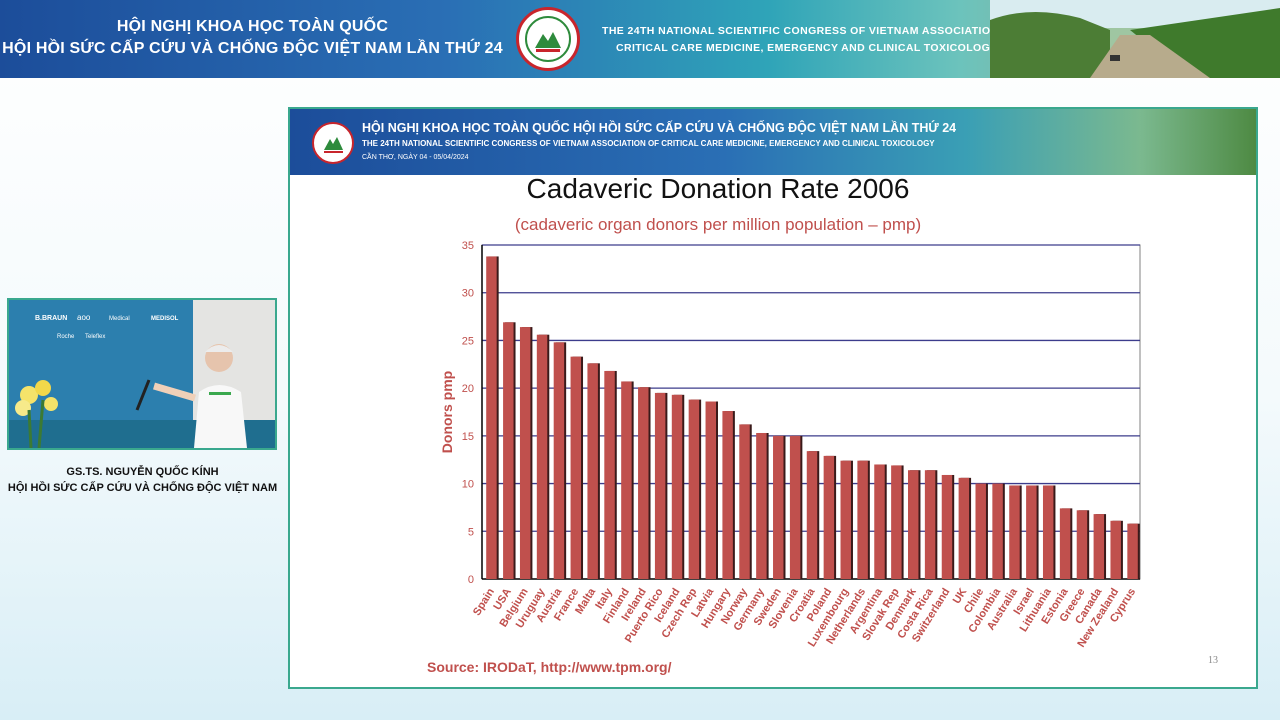  What do you see at coordinates (119, 319) in the screenshot?
I see `svg-text: Medical` at bounding box center [119, 319].